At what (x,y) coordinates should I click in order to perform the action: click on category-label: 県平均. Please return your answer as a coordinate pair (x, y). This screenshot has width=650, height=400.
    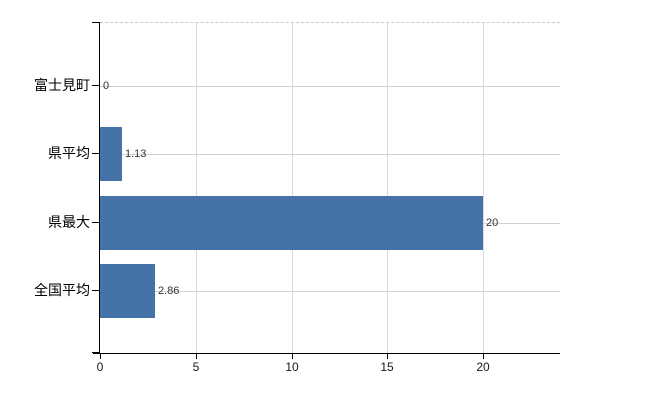
    Looking at the image, I should click on (69, 153).